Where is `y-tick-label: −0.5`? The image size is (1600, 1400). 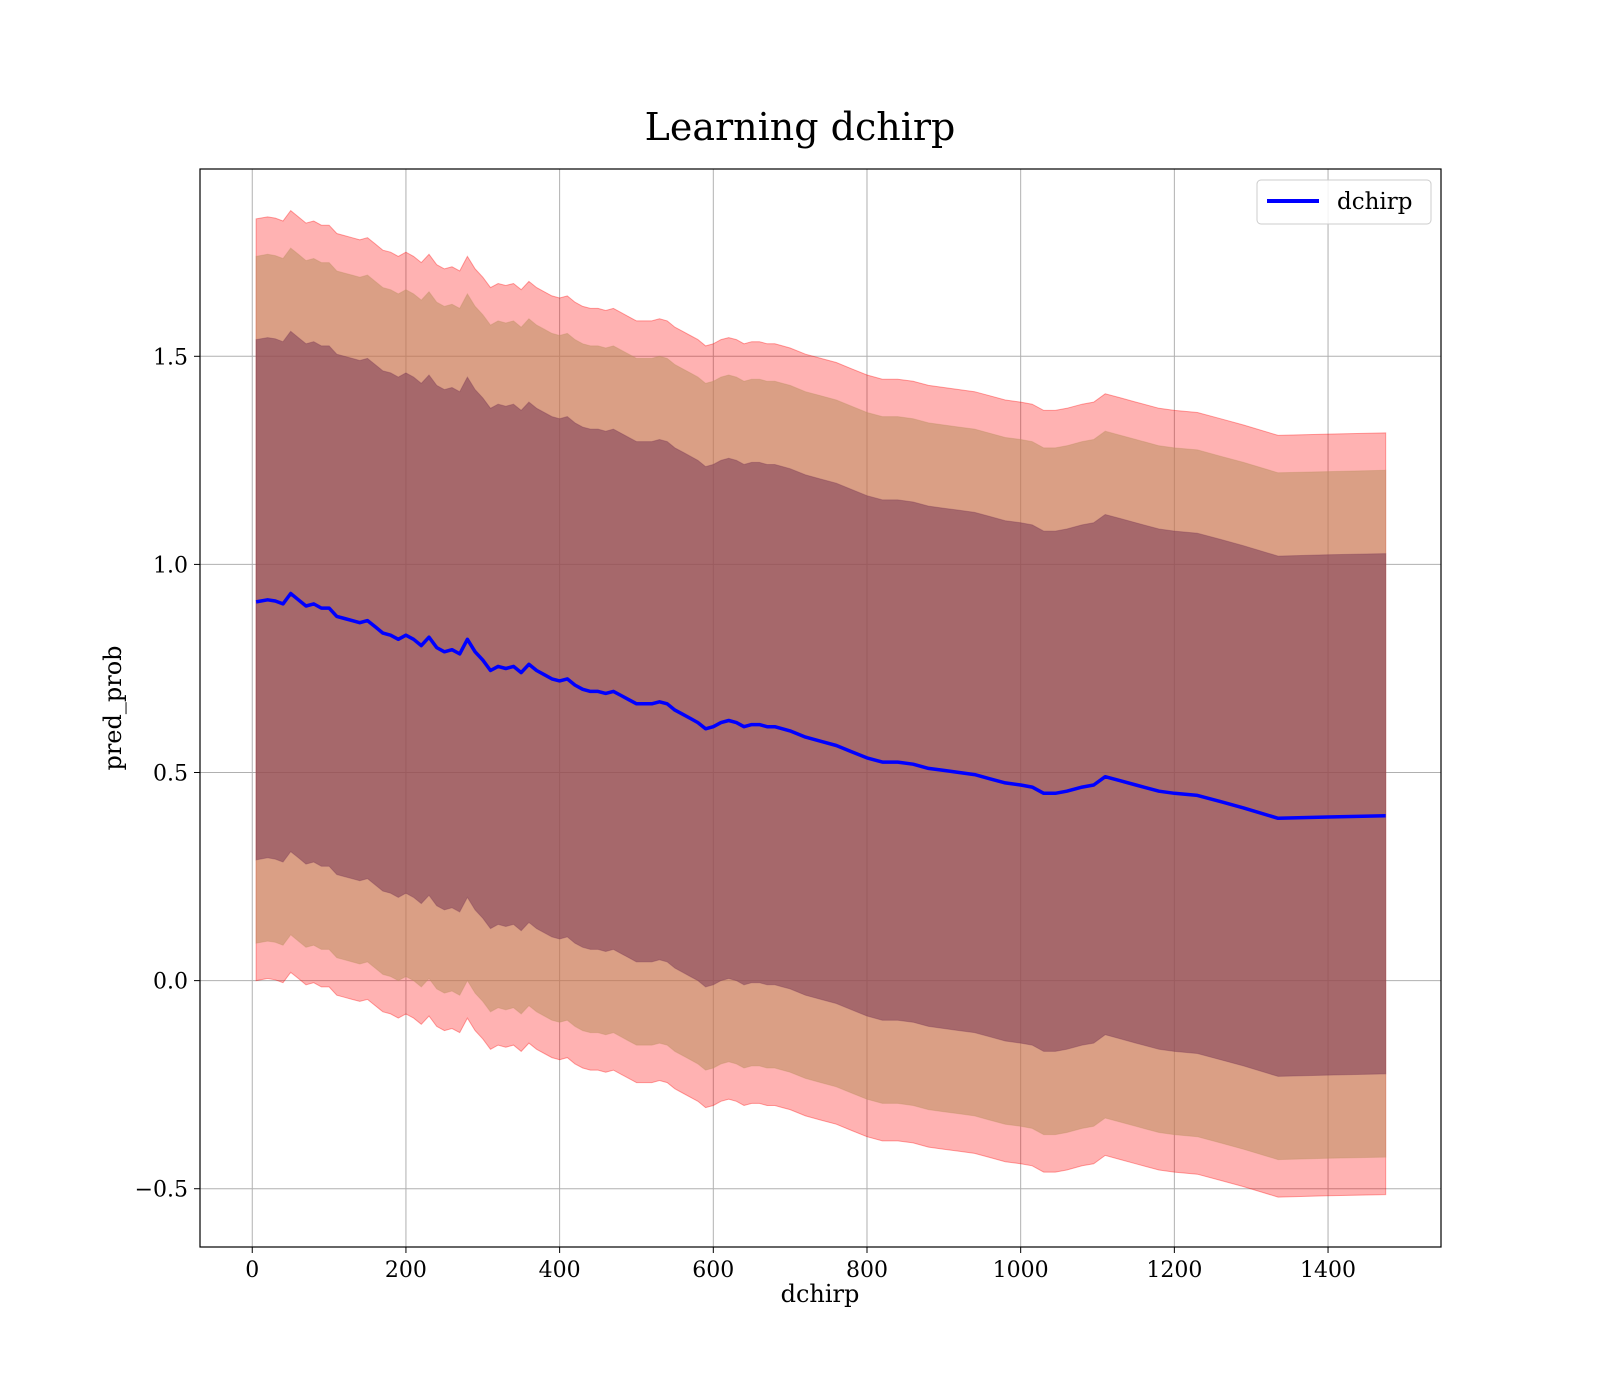 y-tick-label: −0.5 is located at coordinates (161, 1190).